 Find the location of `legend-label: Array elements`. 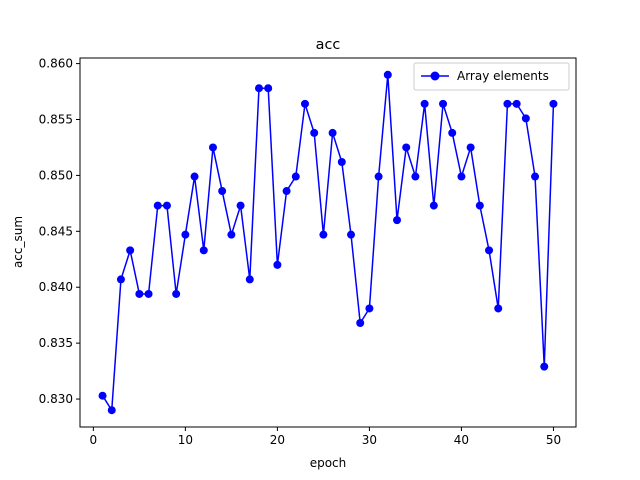

legend-label: Array elements is located at coordinates (503, 76).